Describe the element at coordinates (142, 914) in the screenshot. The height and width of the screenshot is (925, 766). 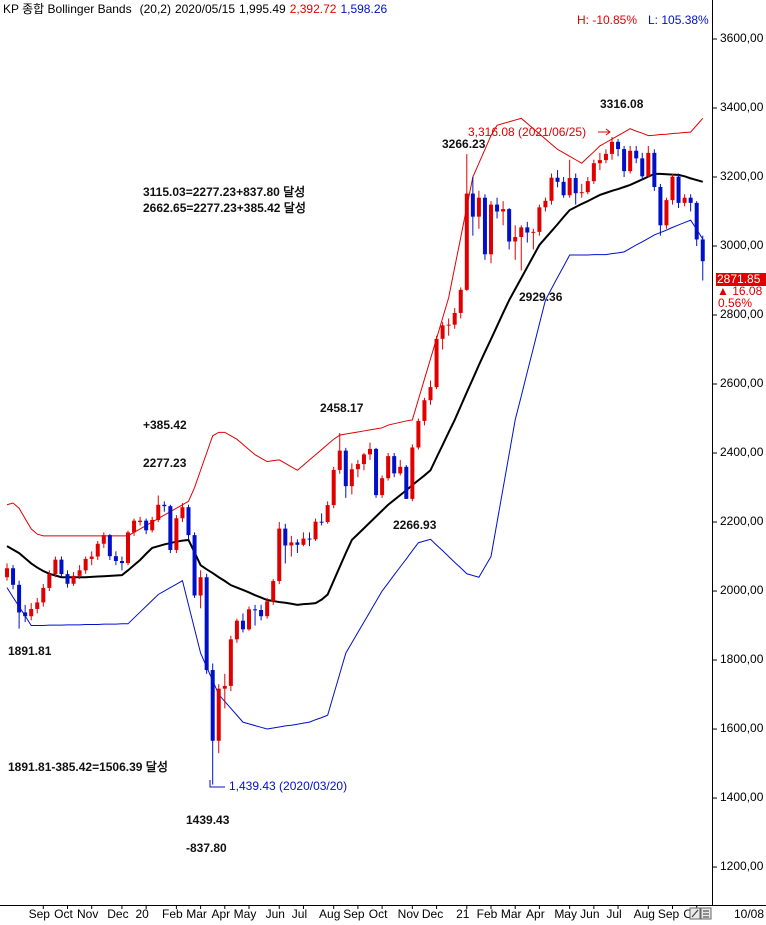
I see `x-tick-label: 20` at that location.